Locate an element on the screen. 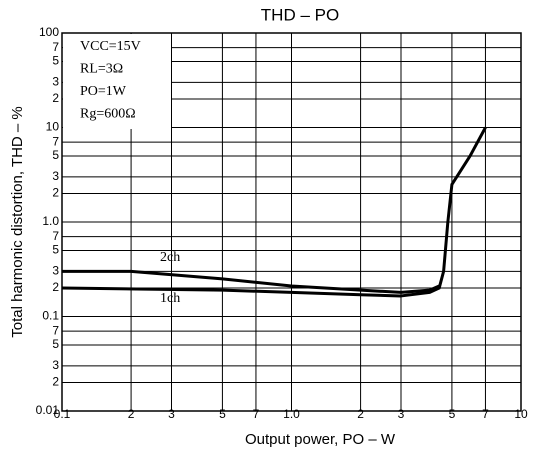 The image size is (540, 454). legend-label: 2ch is located at coordinates (170, 257).